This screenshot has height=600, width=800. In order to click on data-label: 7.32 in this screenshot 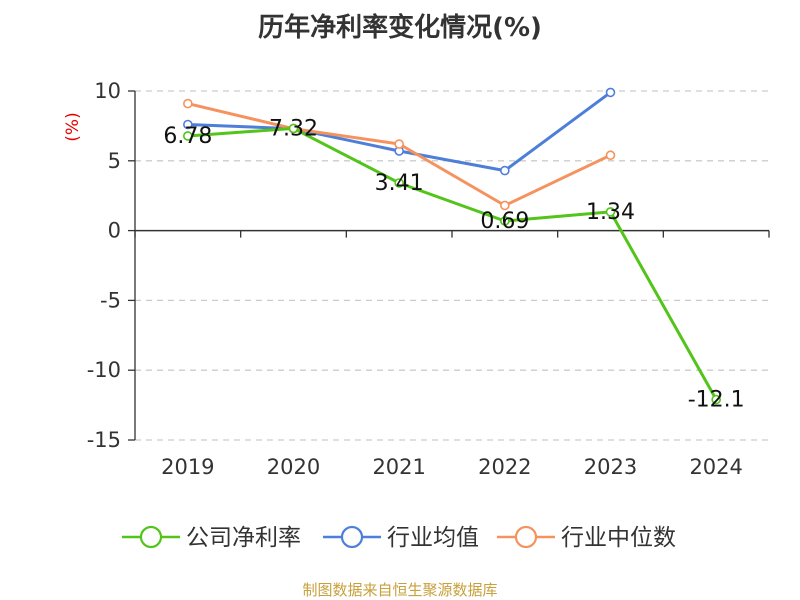, I will do `click(293, 128)`.